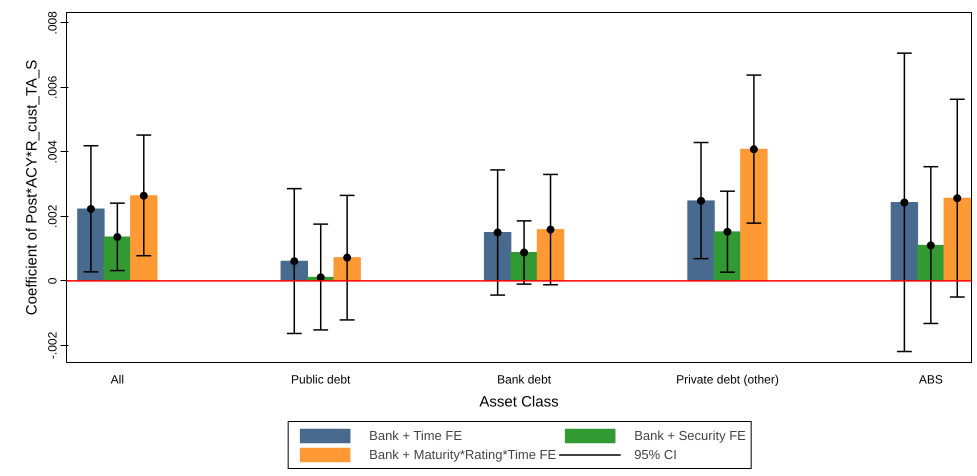  I want to click on legend-label: Bank + Security FE, so click(690, 435).